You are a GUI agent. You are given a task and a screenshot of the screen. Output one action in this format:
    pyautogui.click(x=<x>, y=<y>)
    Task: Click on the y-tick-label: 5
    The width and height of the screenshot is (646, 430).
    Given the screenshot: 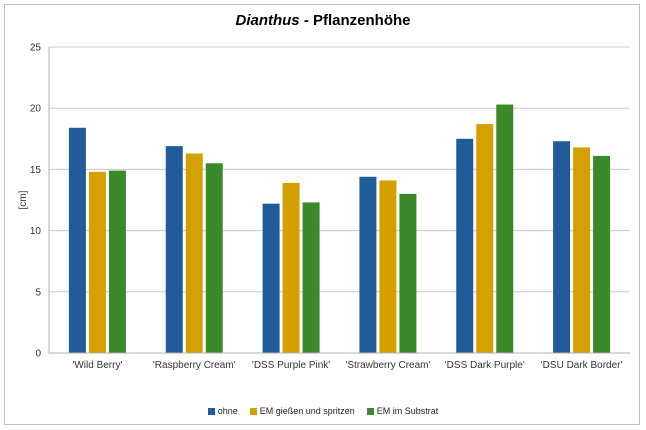 What is the action you would take?
    pyautogui.click(x=38, y=292)
    